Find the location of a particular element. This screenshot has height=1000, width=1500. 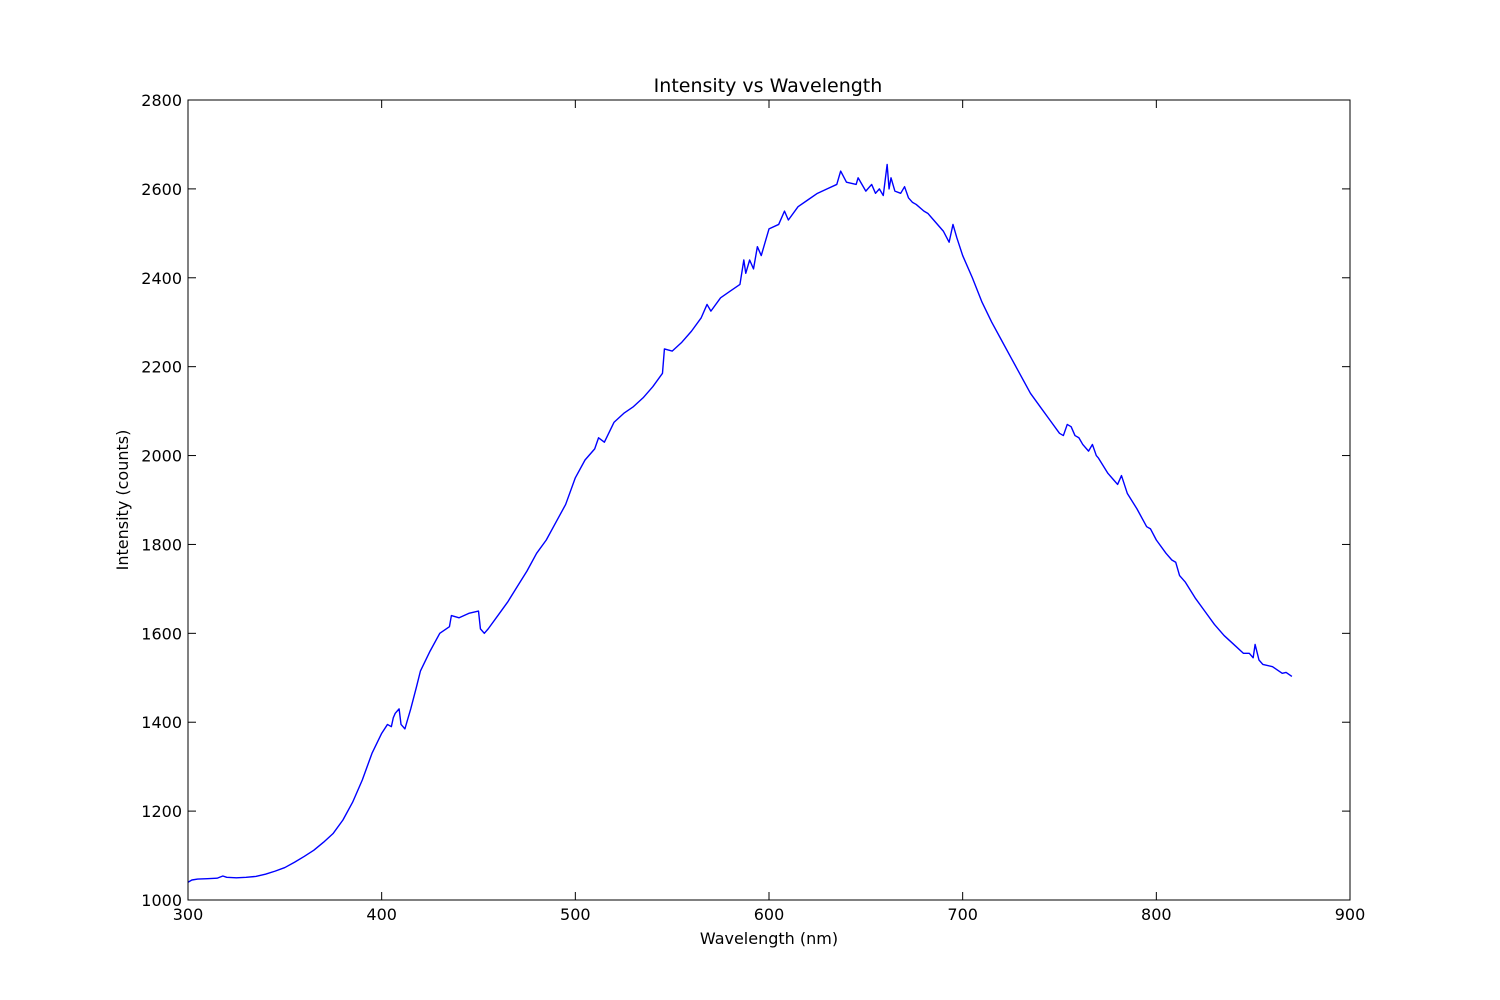

x-tick-label: 500 is located at coordinates (575, 914).